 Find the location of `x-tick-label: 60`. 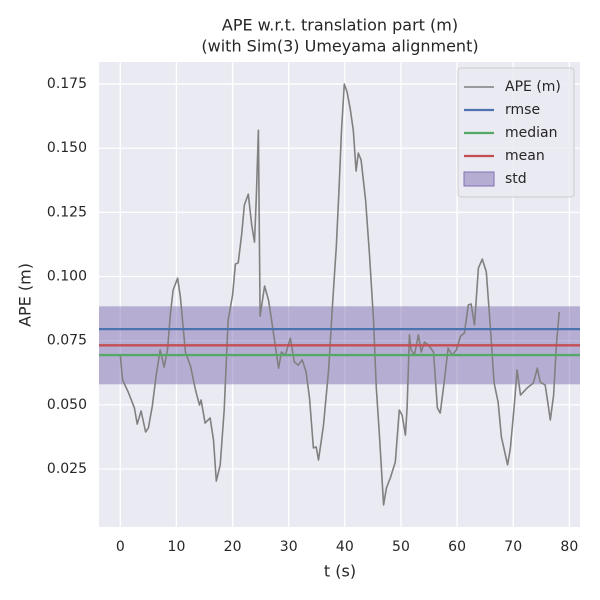

x-tick-label: 60 is located at coordinates (457, 547).